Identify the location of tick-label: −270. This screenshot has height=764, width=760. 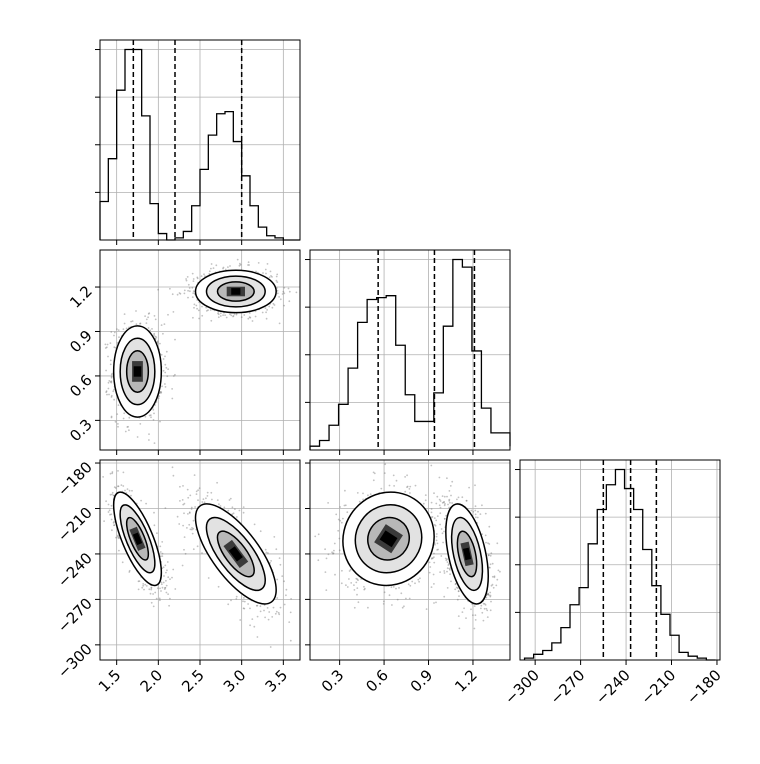
(75, 615).